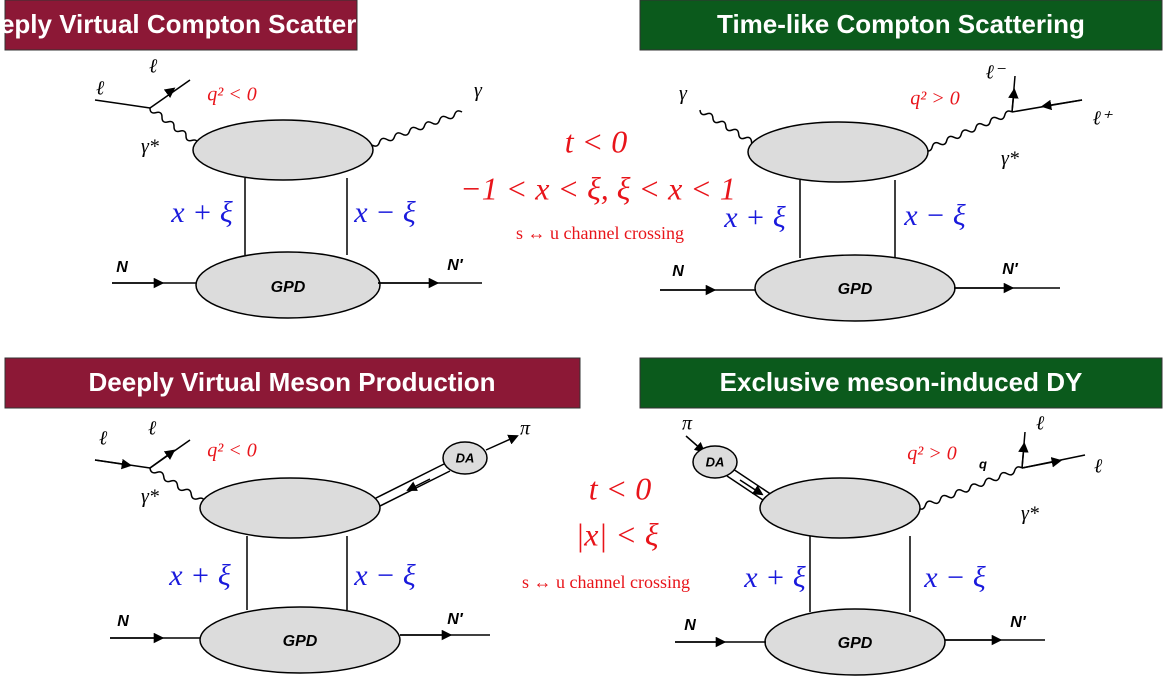 The image size is (1165, 679). I want to click on crossing-text: |x| < ξ, so click(616, 534).